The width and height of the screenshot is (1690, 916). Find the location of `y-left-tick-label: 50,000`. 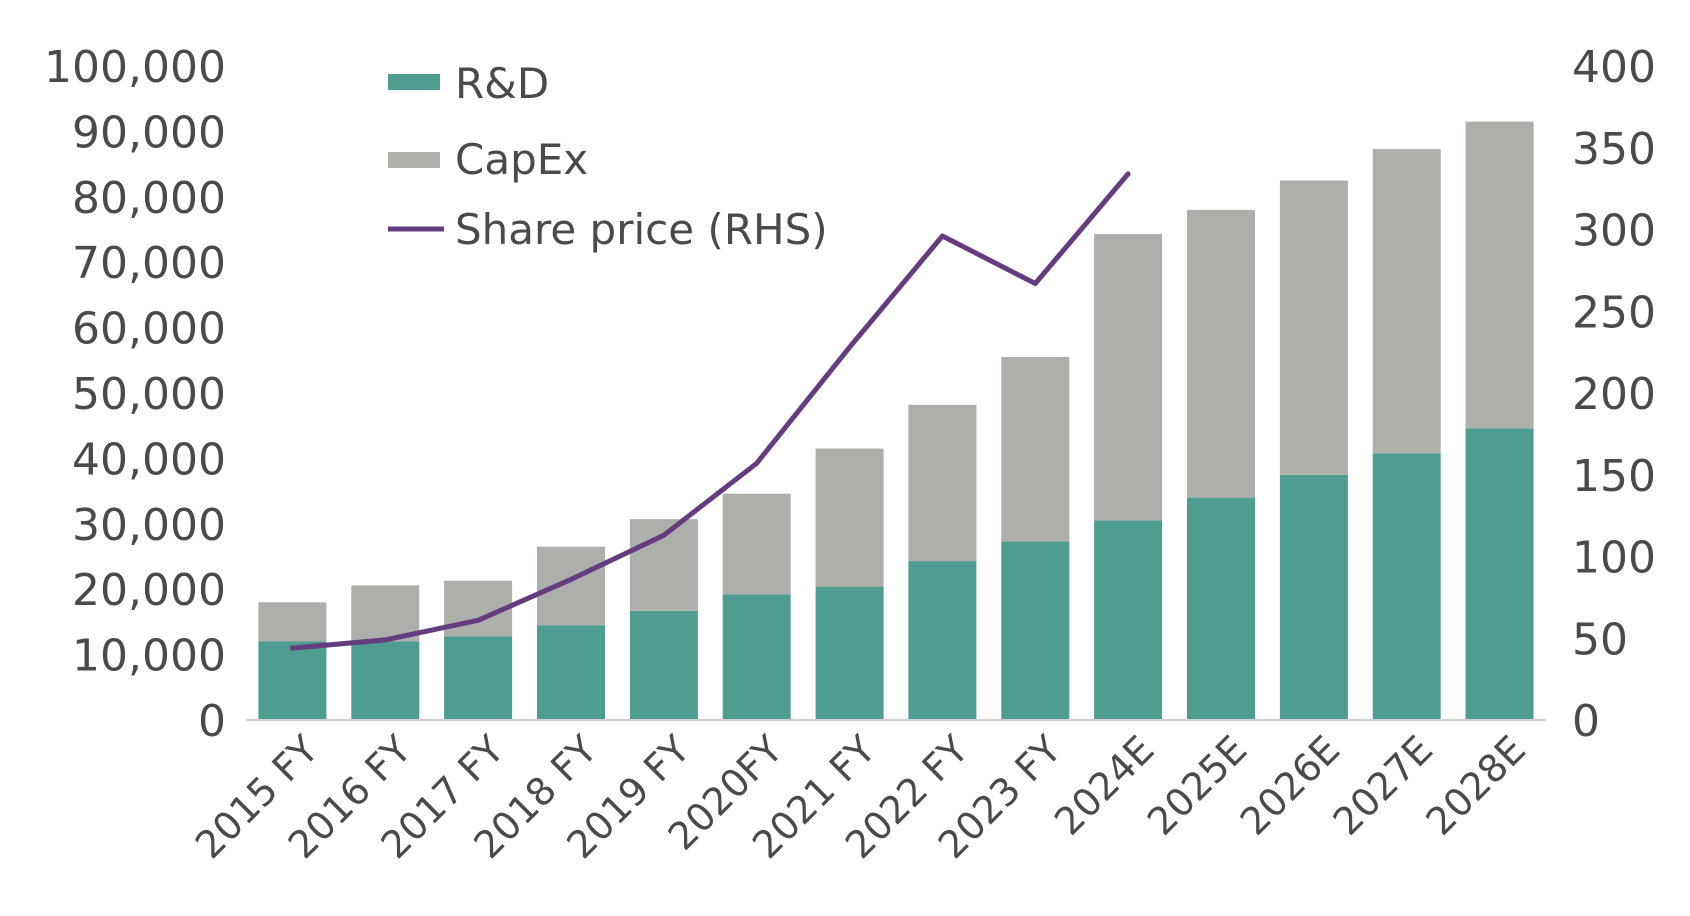

y-left-tick-label: 50,000 is located at coordinates (149, 394).